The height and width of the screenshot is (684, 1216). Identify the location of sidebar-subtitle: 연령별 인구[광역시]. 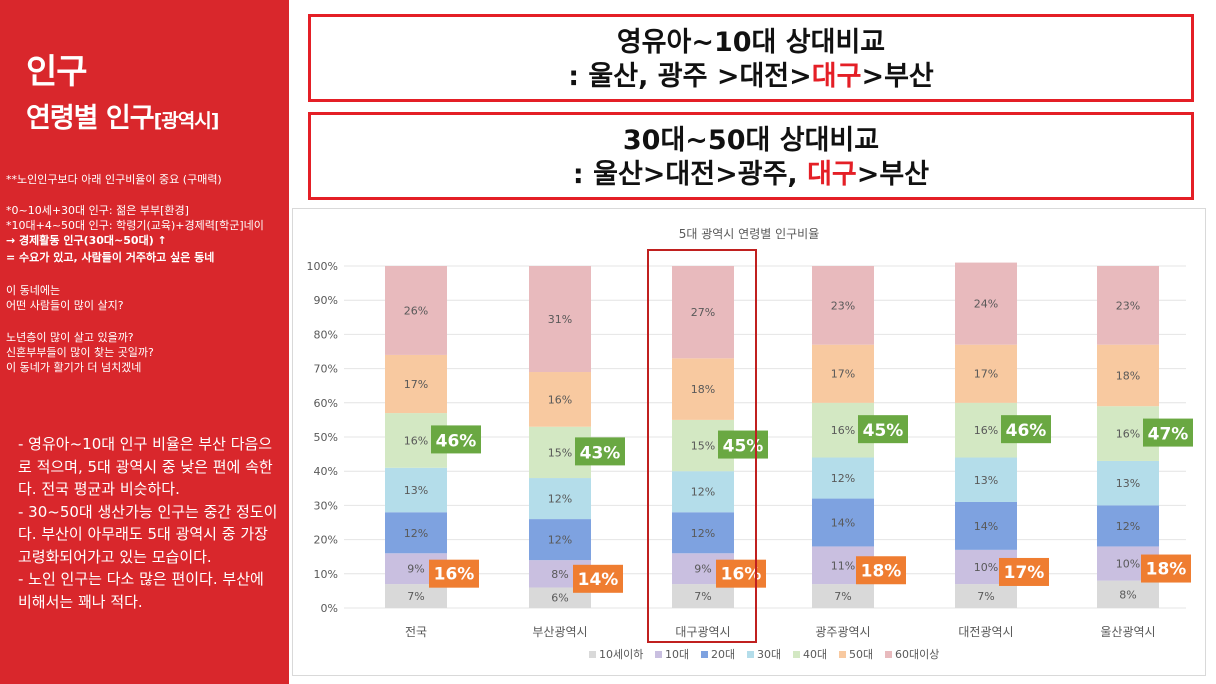
(123, 115).